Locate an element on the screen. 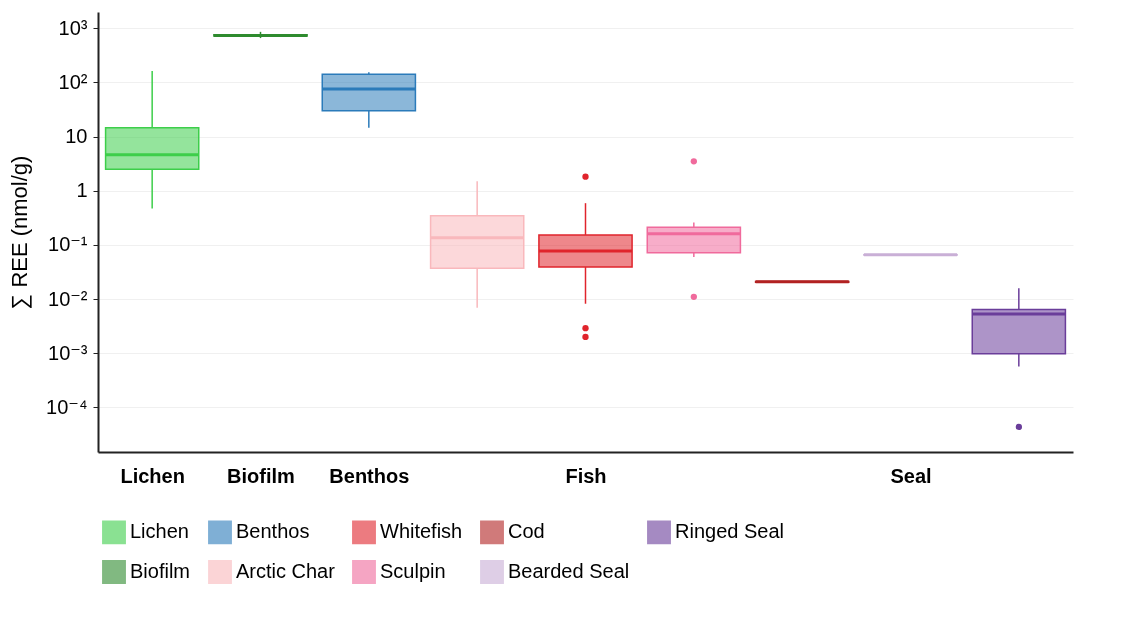 This screenshot has height=635, width=1121. x-tick-label: Seal is located at coordinates (911, 475).